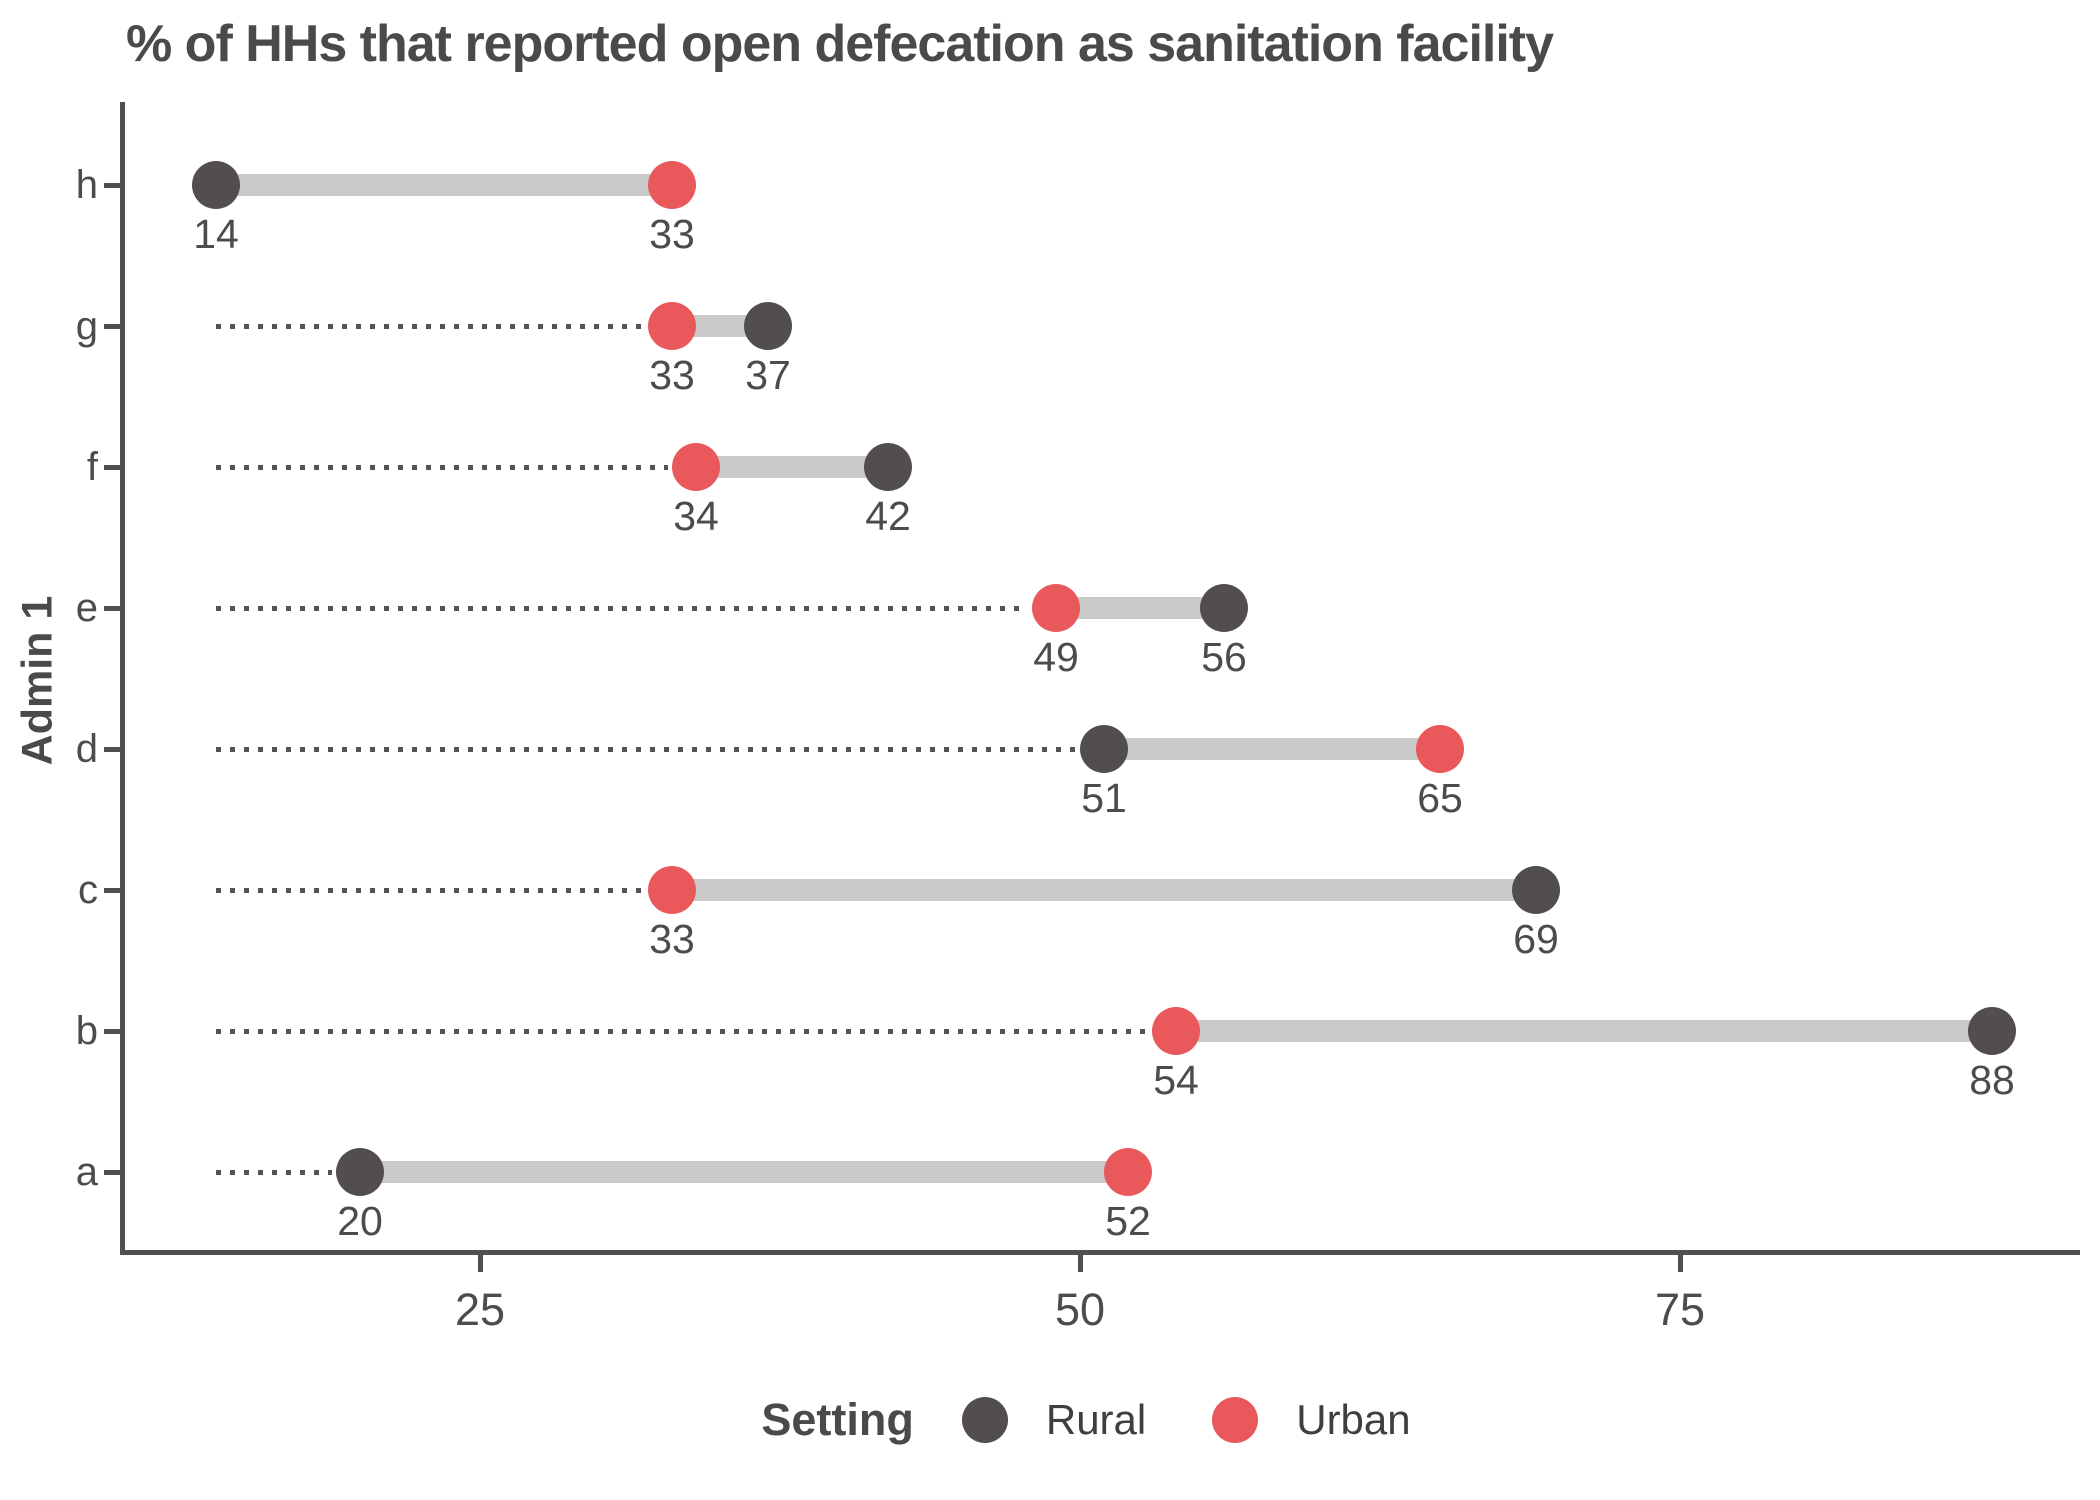 Image resolution: width=2100 pixels, height=1500 pixels. I want to click on point-urban-g, so click(672, 326).